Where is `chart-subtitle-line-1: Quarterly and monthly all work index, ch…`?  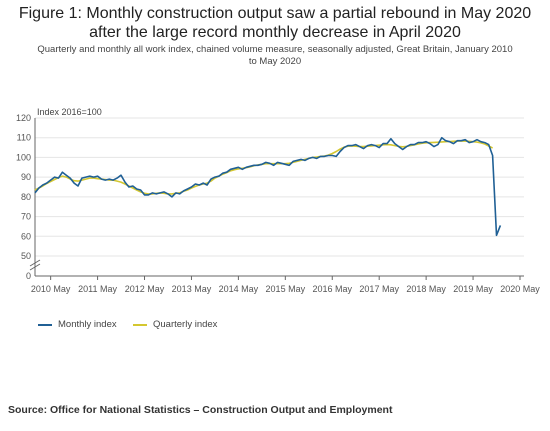 chart-subtitle-line-1: Quarterly and monthly all work index, ch… is located at coordinates (275, 49).